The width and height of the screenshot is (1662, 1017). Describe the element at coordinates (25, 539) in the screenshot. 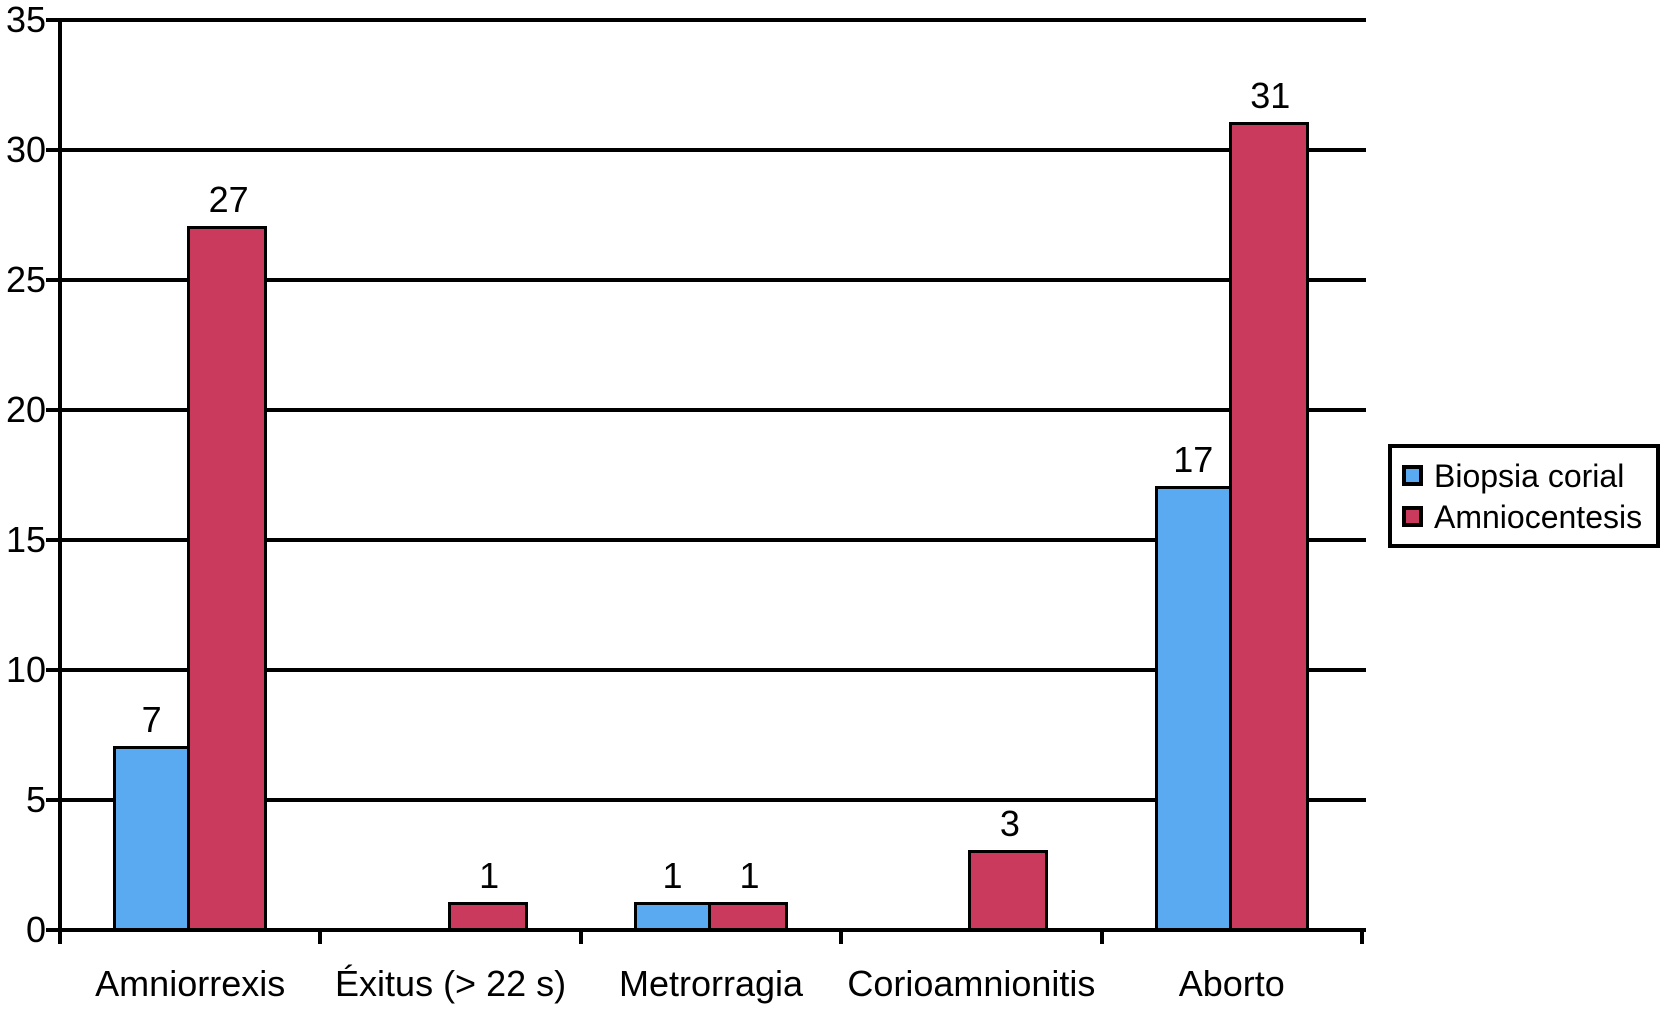

I see `y-axis-tick-label: 15` at that location.